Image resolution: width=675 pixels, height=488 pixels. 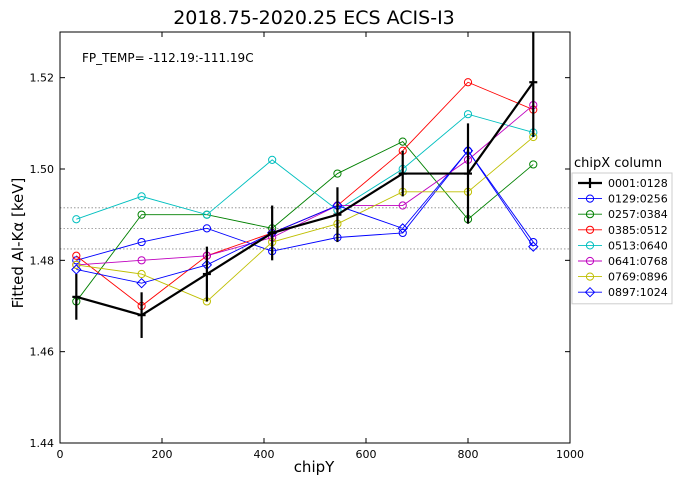 What do you see at coordinates (206, 214) in the screenshot?
I see `data-point-0513:0640-2` at bounding box center [206, 214].